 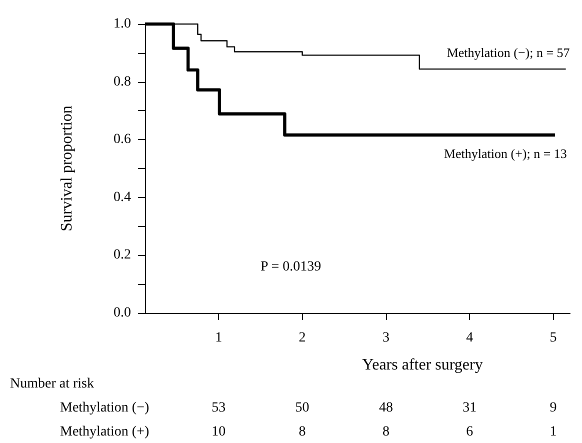 I want to click on text: Number at risk, so click(x=52, y=384).